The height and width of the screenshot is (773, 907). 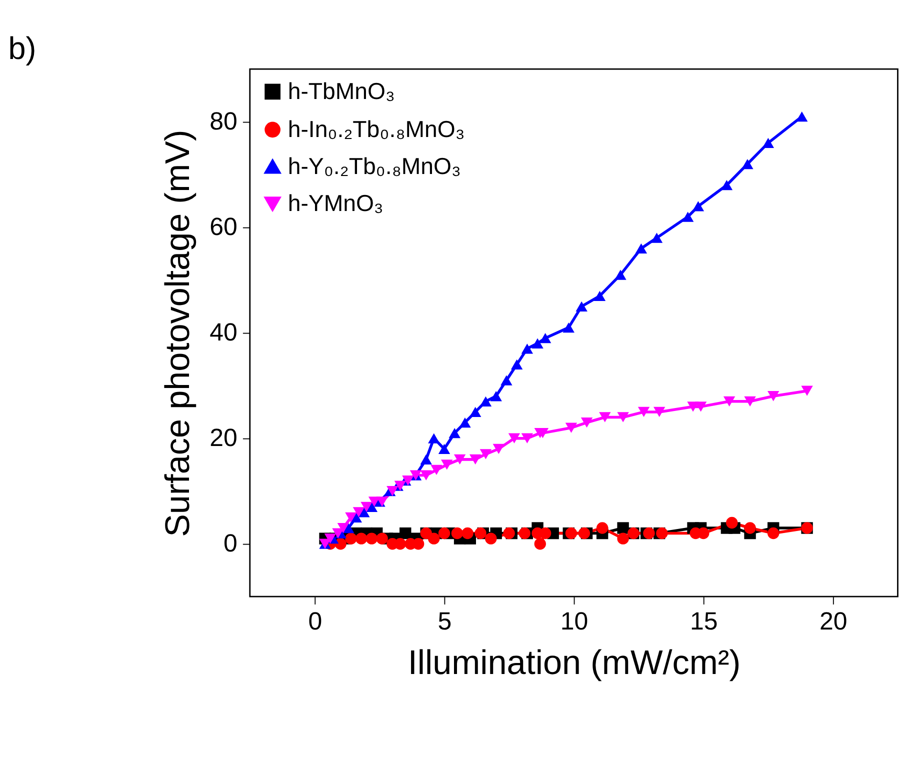 What do you see at coordinates (178, 333) in the screenshot?
I see `y-axis-title: Surface photovoltage (mV)` at bounding box center [178, 333].